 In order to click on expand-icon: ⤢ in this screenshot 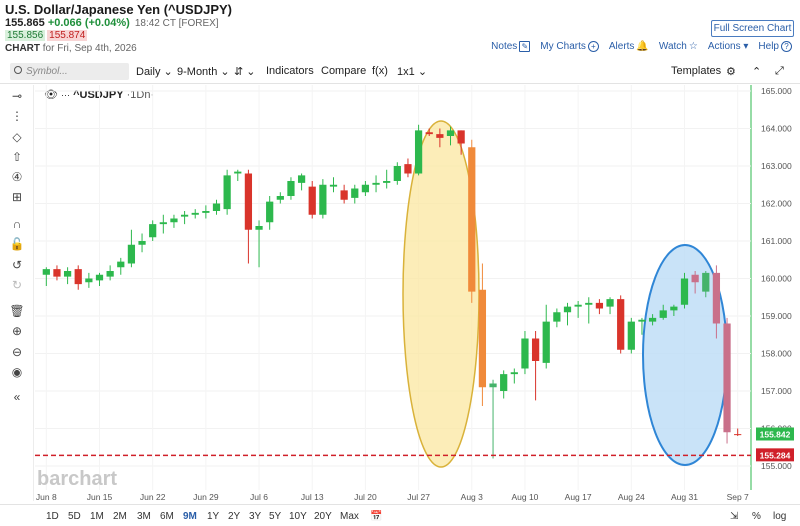, I will do `click(779, 71)`.